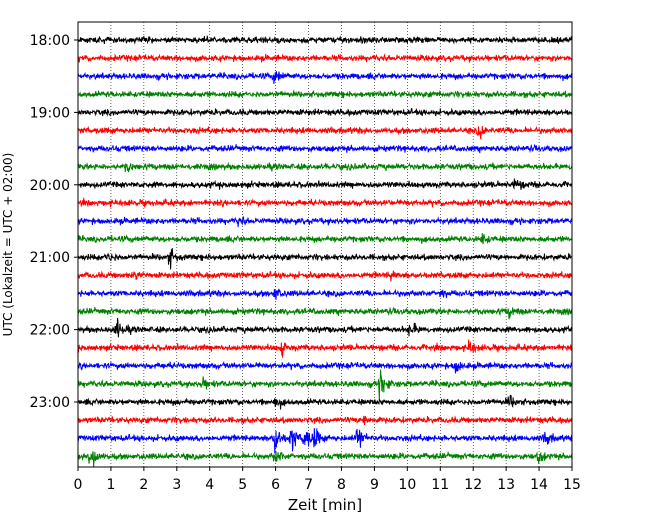  I want to click on trace-2015, so click(325, 202).